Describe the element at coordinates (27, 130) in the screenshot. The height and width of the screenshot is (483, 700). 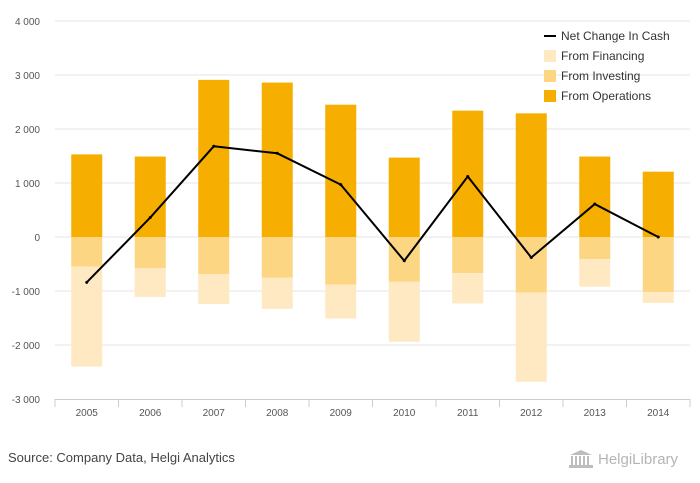
I see `y-tick-label: 2 000` at that location.